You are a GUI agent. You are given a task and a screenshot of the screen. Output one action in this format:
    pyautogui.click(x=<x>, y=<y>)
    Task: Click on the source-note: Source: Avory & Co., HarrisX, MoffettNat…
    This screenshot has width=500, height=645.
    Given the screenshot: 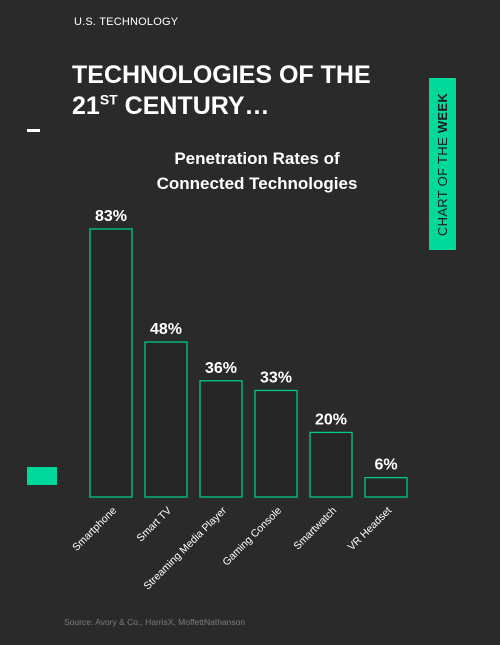 What is the action you would take?
    pyautogui.click(x=155, y=622)
    